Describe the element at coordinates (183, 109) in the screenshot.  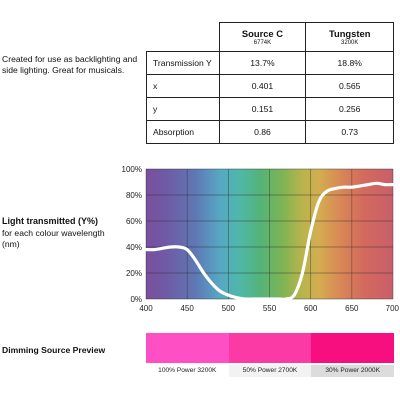
I see `row-label: y` at that location.